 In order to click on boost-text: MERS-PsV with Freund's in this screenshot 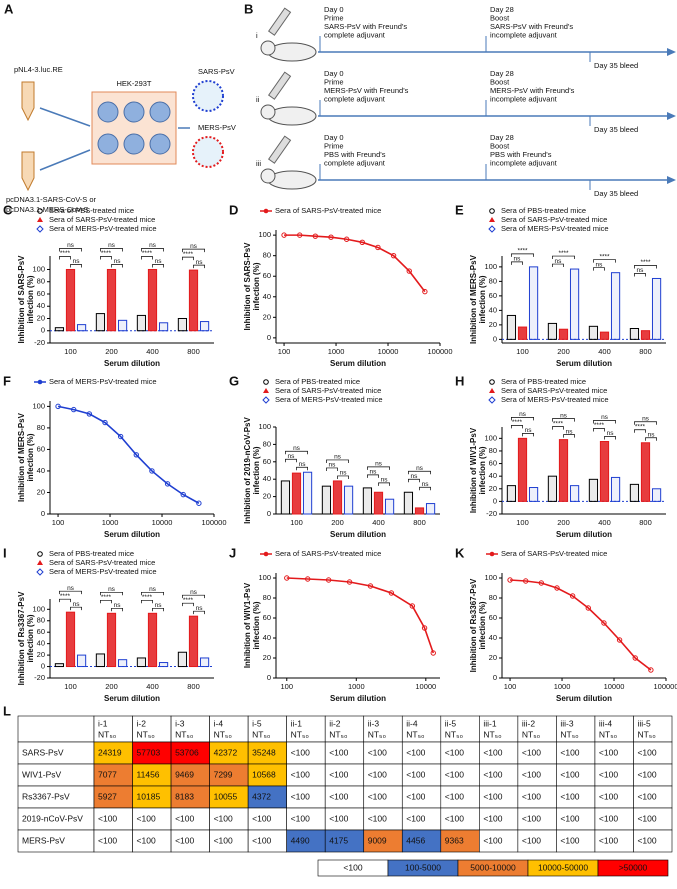, I will do `click(532, 90)`.